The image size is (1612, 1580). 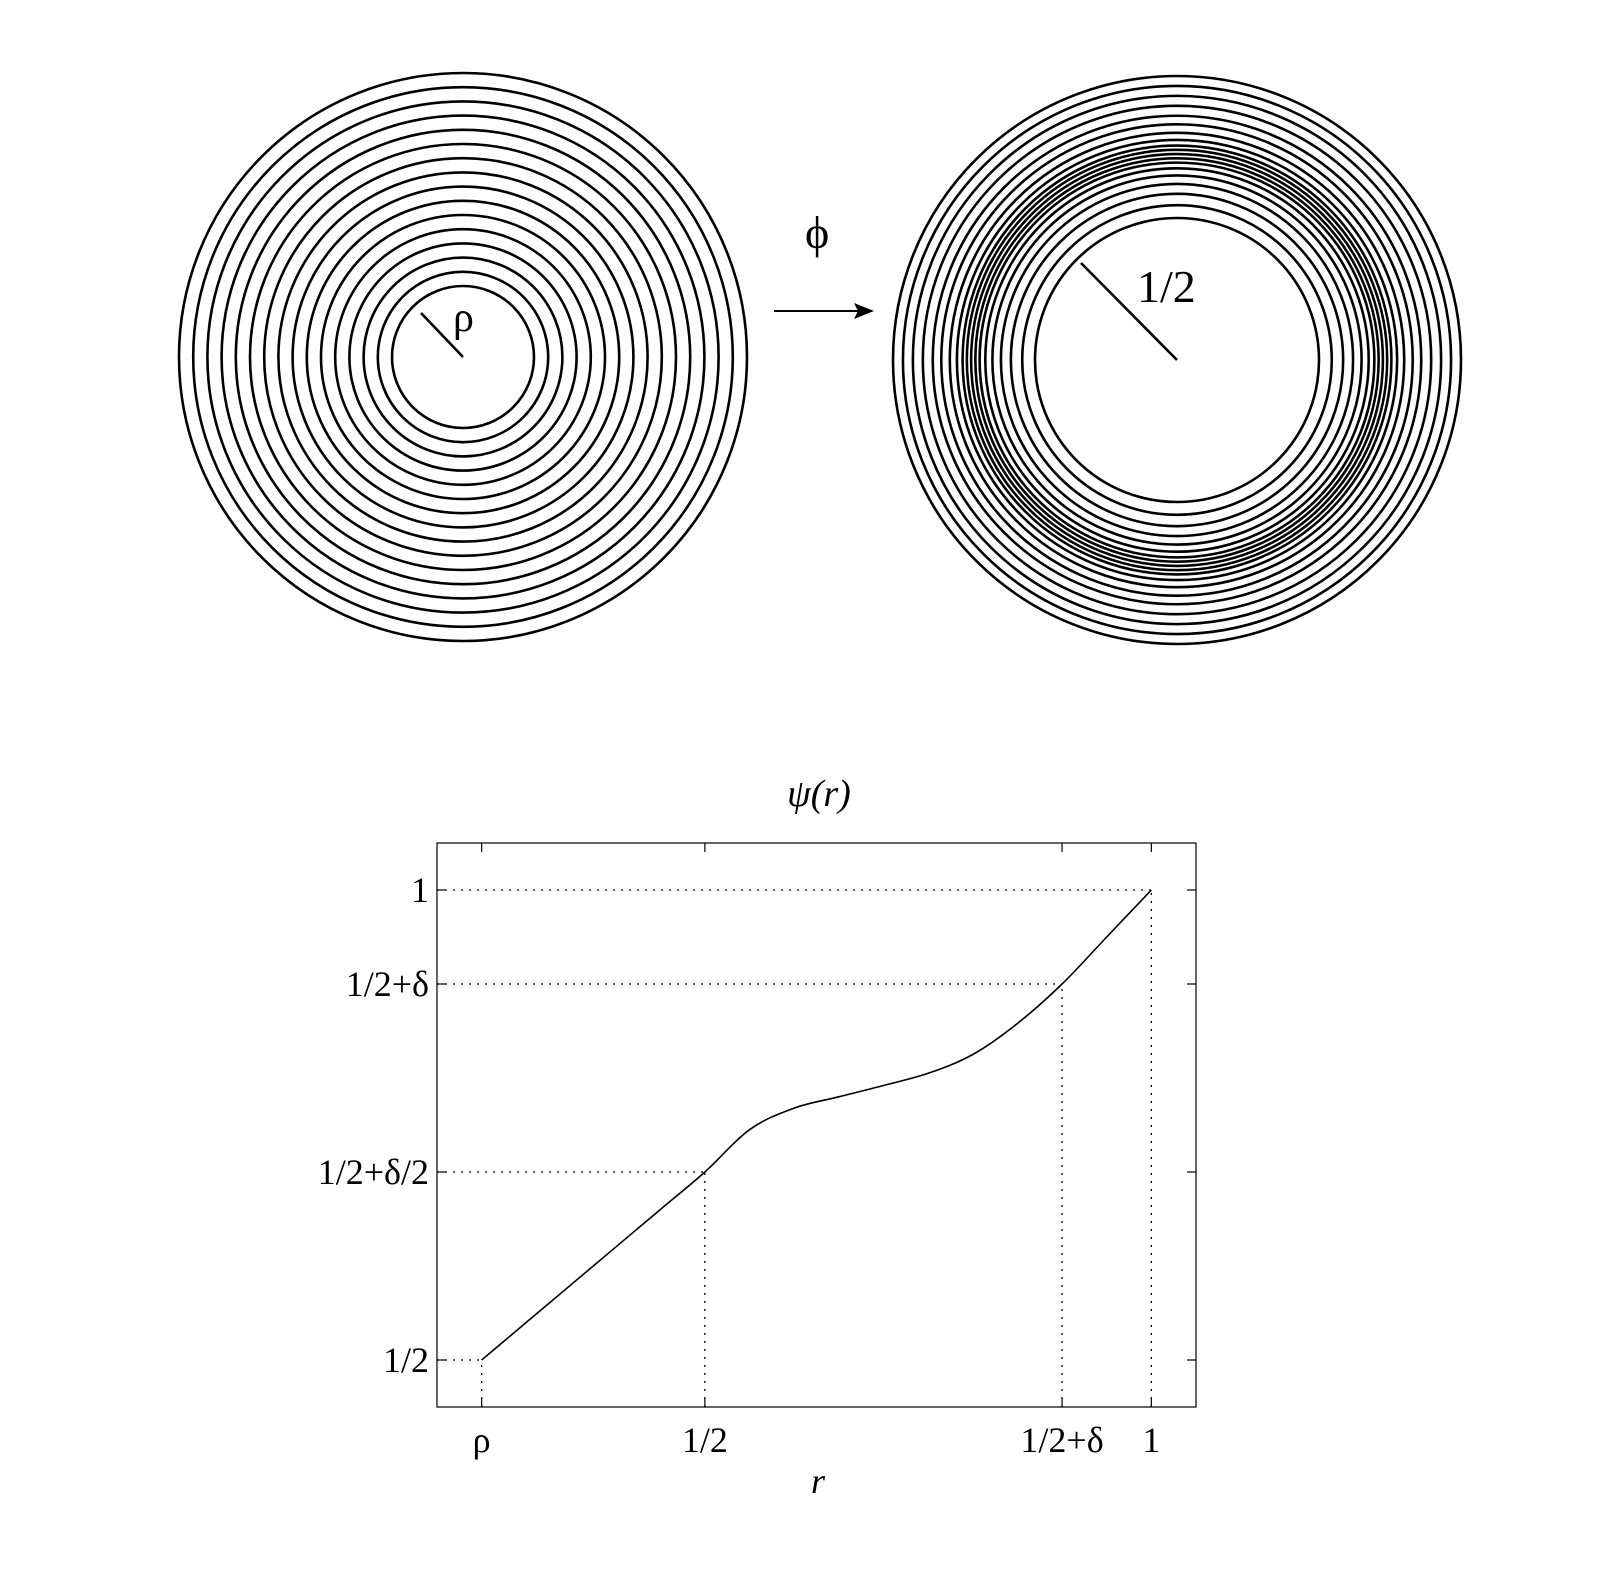 I want to click on psi-curve, so click(x=816, y=1125).